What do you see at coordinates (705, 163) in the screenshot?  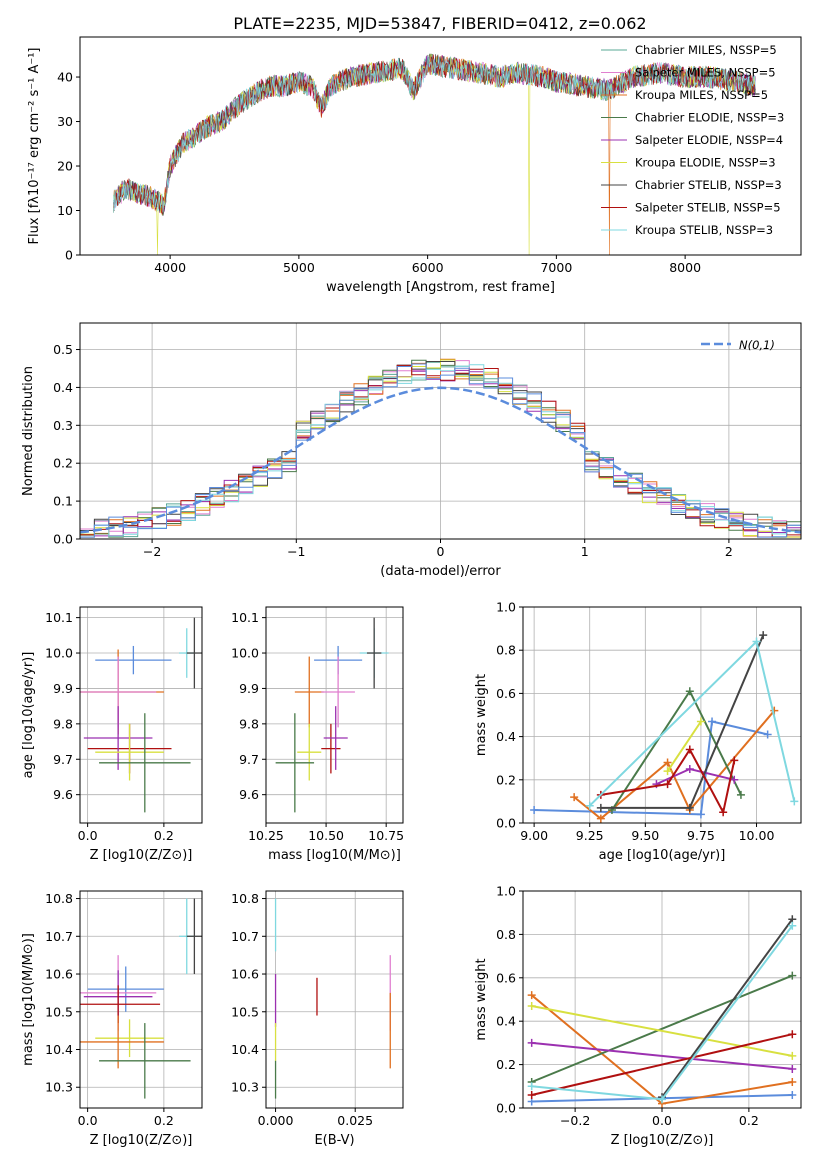 I see `legend-entry: Kroupa ELODIE, NSSP=3` at bounding box center [705, 163].